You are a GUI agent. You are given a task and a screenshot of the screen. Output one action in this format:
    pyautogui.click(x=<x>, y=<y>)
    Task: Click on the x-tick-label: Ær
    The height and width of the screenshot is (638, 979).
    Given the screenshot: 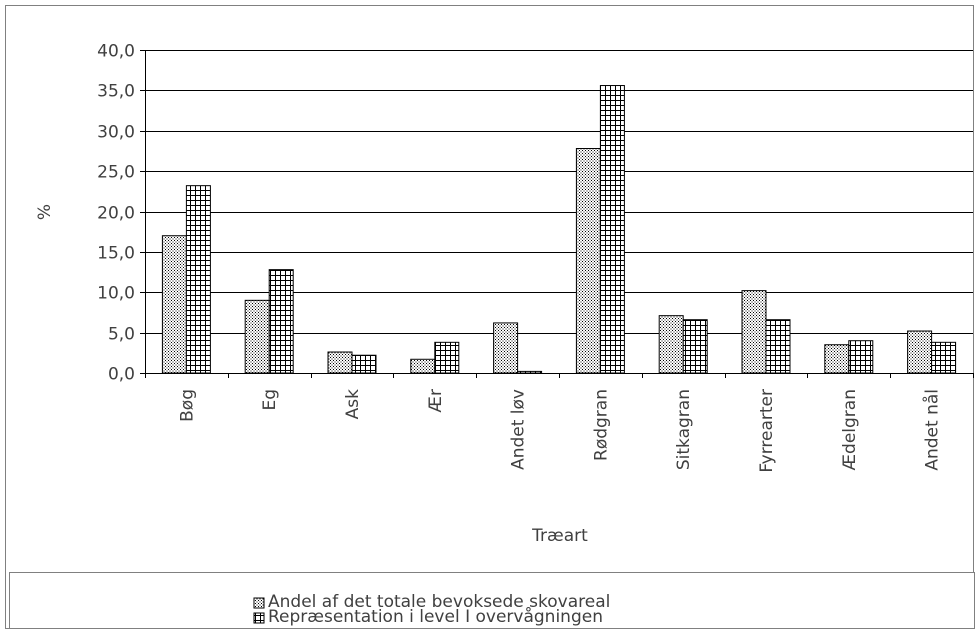 What is the action you would take?
    pyautogui.click(x=436, y=401)
    